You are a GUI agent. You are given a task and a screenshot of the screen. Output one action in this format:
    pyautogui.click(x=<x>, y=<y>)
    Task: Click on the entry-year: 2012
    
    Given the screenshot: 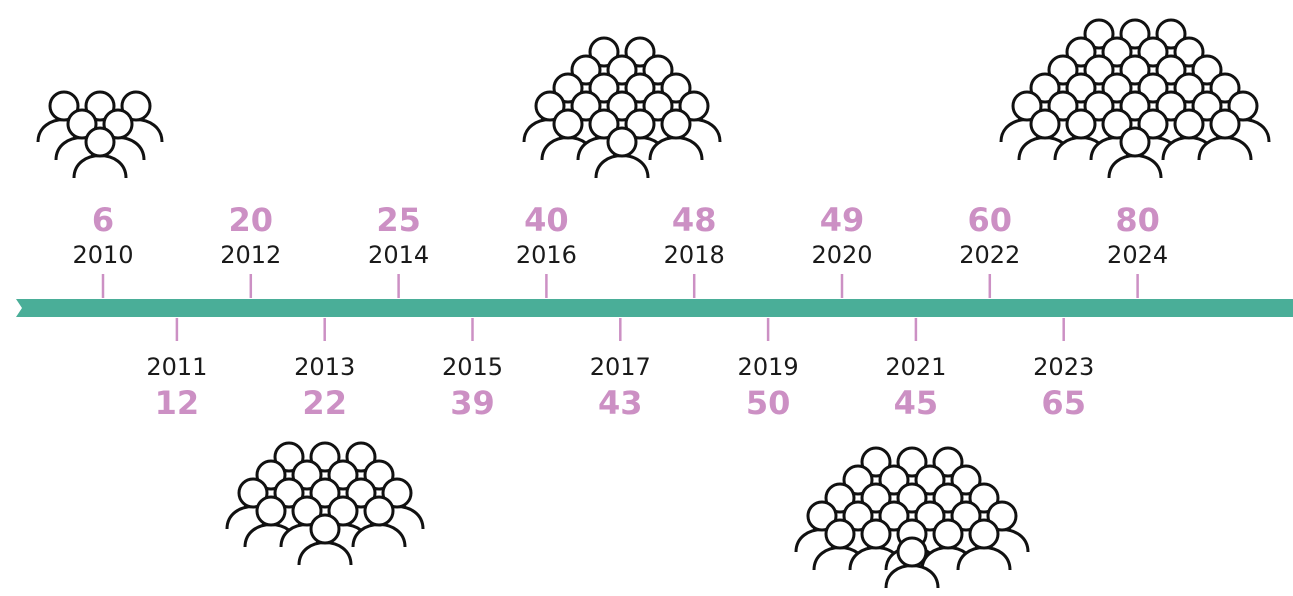 What is the action you would take?
    pyautogui.click(x=250, y=255)
    